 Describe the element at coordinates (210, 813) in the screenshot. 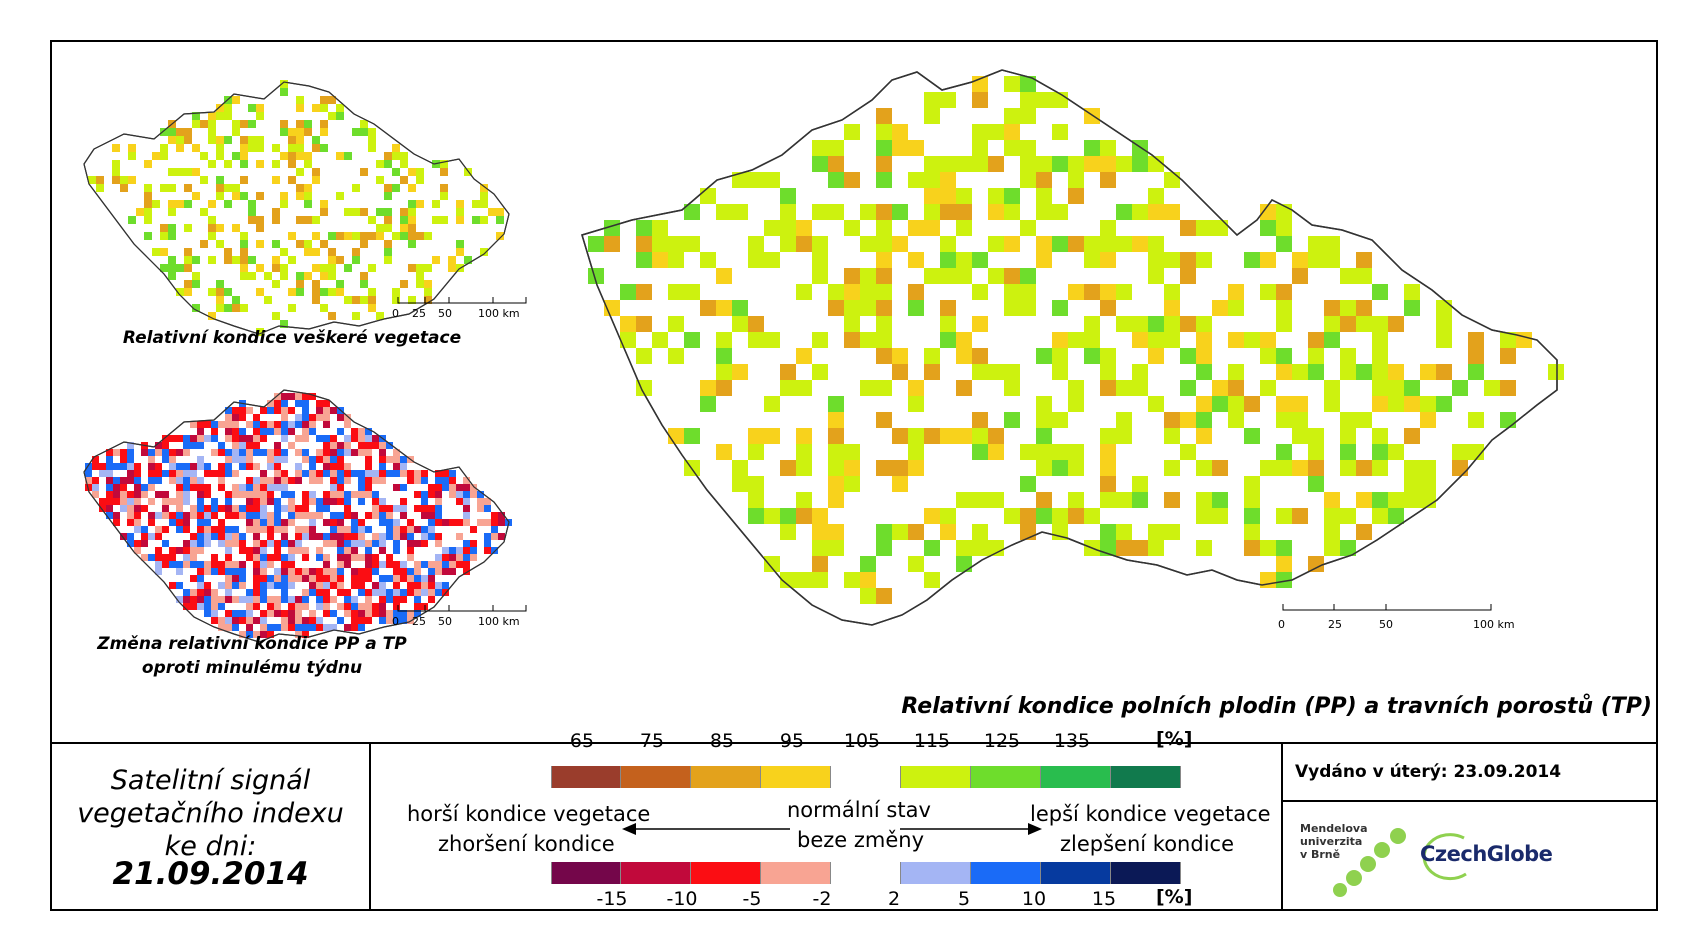

I see `satellite-line2: vegetačního indexu` at that location.